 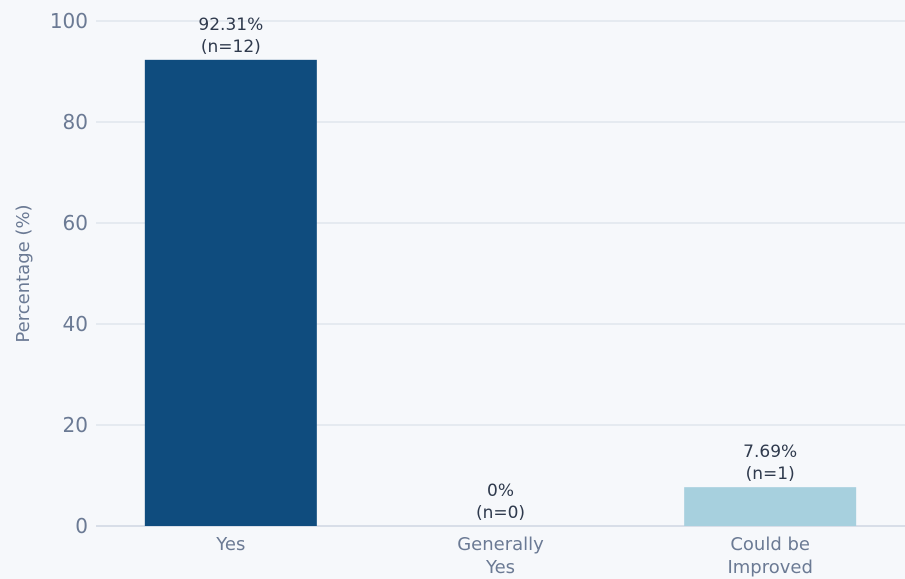 What do you see at coordinates (770, 452) in the screenshot?
I see `data-label-percent: 7.69%` at bounding box center [770, 452].